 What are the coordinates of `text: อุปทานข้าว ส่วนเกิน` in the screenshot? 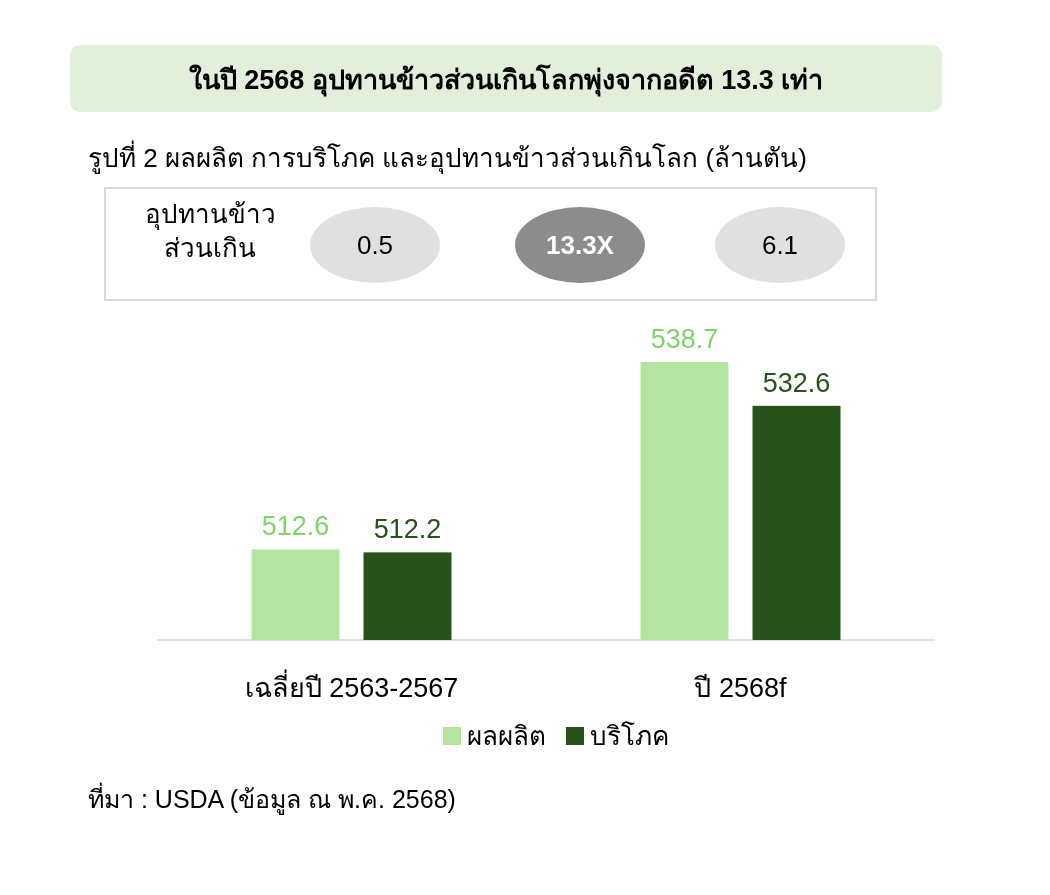 It's located at (210, 231).